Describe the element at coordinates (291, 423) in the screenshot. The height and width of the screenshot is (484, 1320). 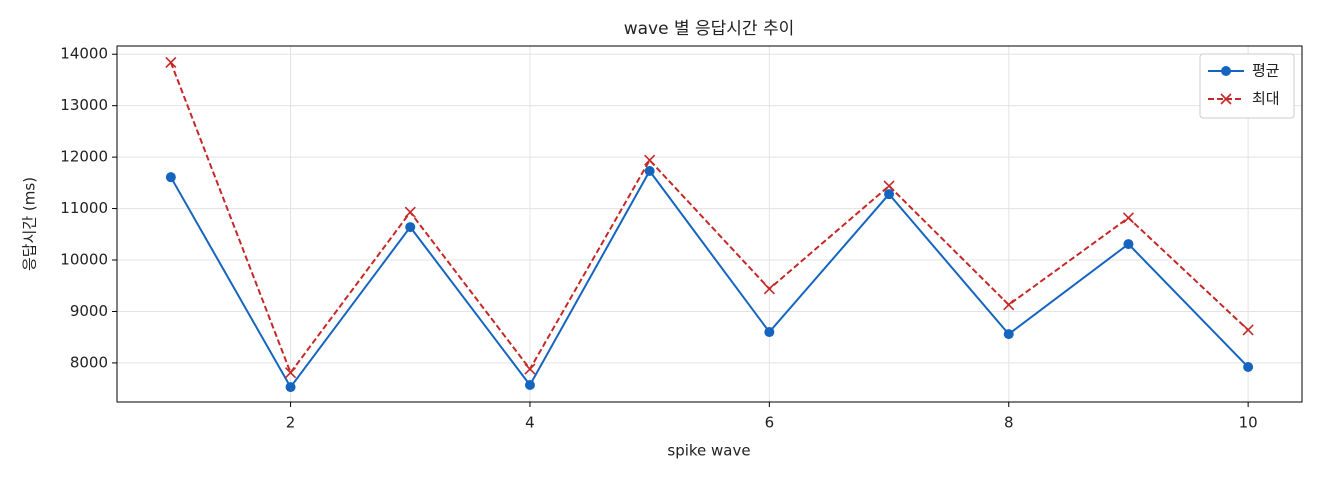
I see `x-tick-label: 2` at that location.